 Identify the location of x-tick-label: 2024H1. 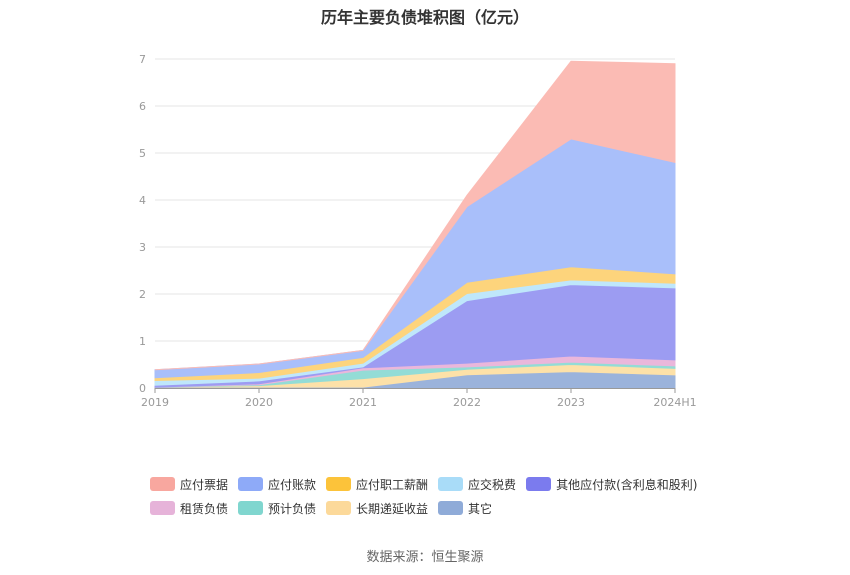
(674, 402).